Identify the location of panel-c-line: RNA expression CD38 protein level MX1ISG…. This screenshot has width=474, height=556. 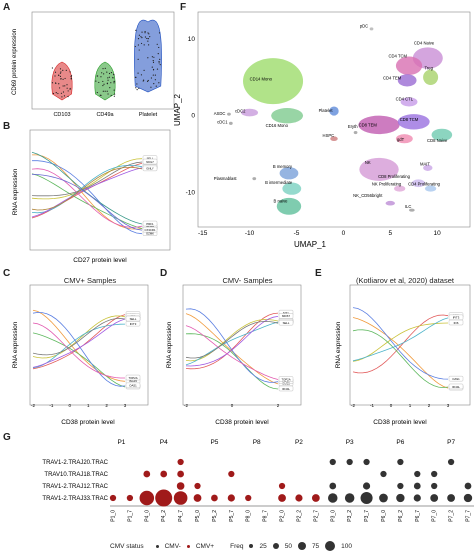
(80, 355).